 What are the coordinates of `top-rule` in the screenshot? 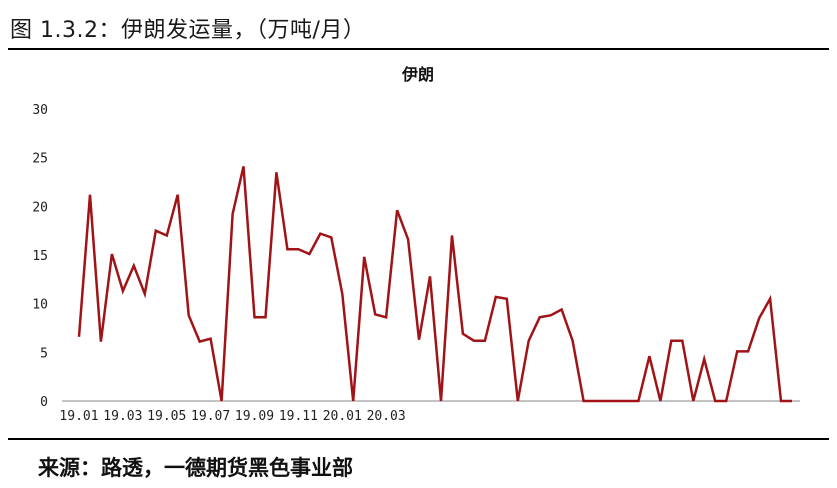 It's located at (418, 49).